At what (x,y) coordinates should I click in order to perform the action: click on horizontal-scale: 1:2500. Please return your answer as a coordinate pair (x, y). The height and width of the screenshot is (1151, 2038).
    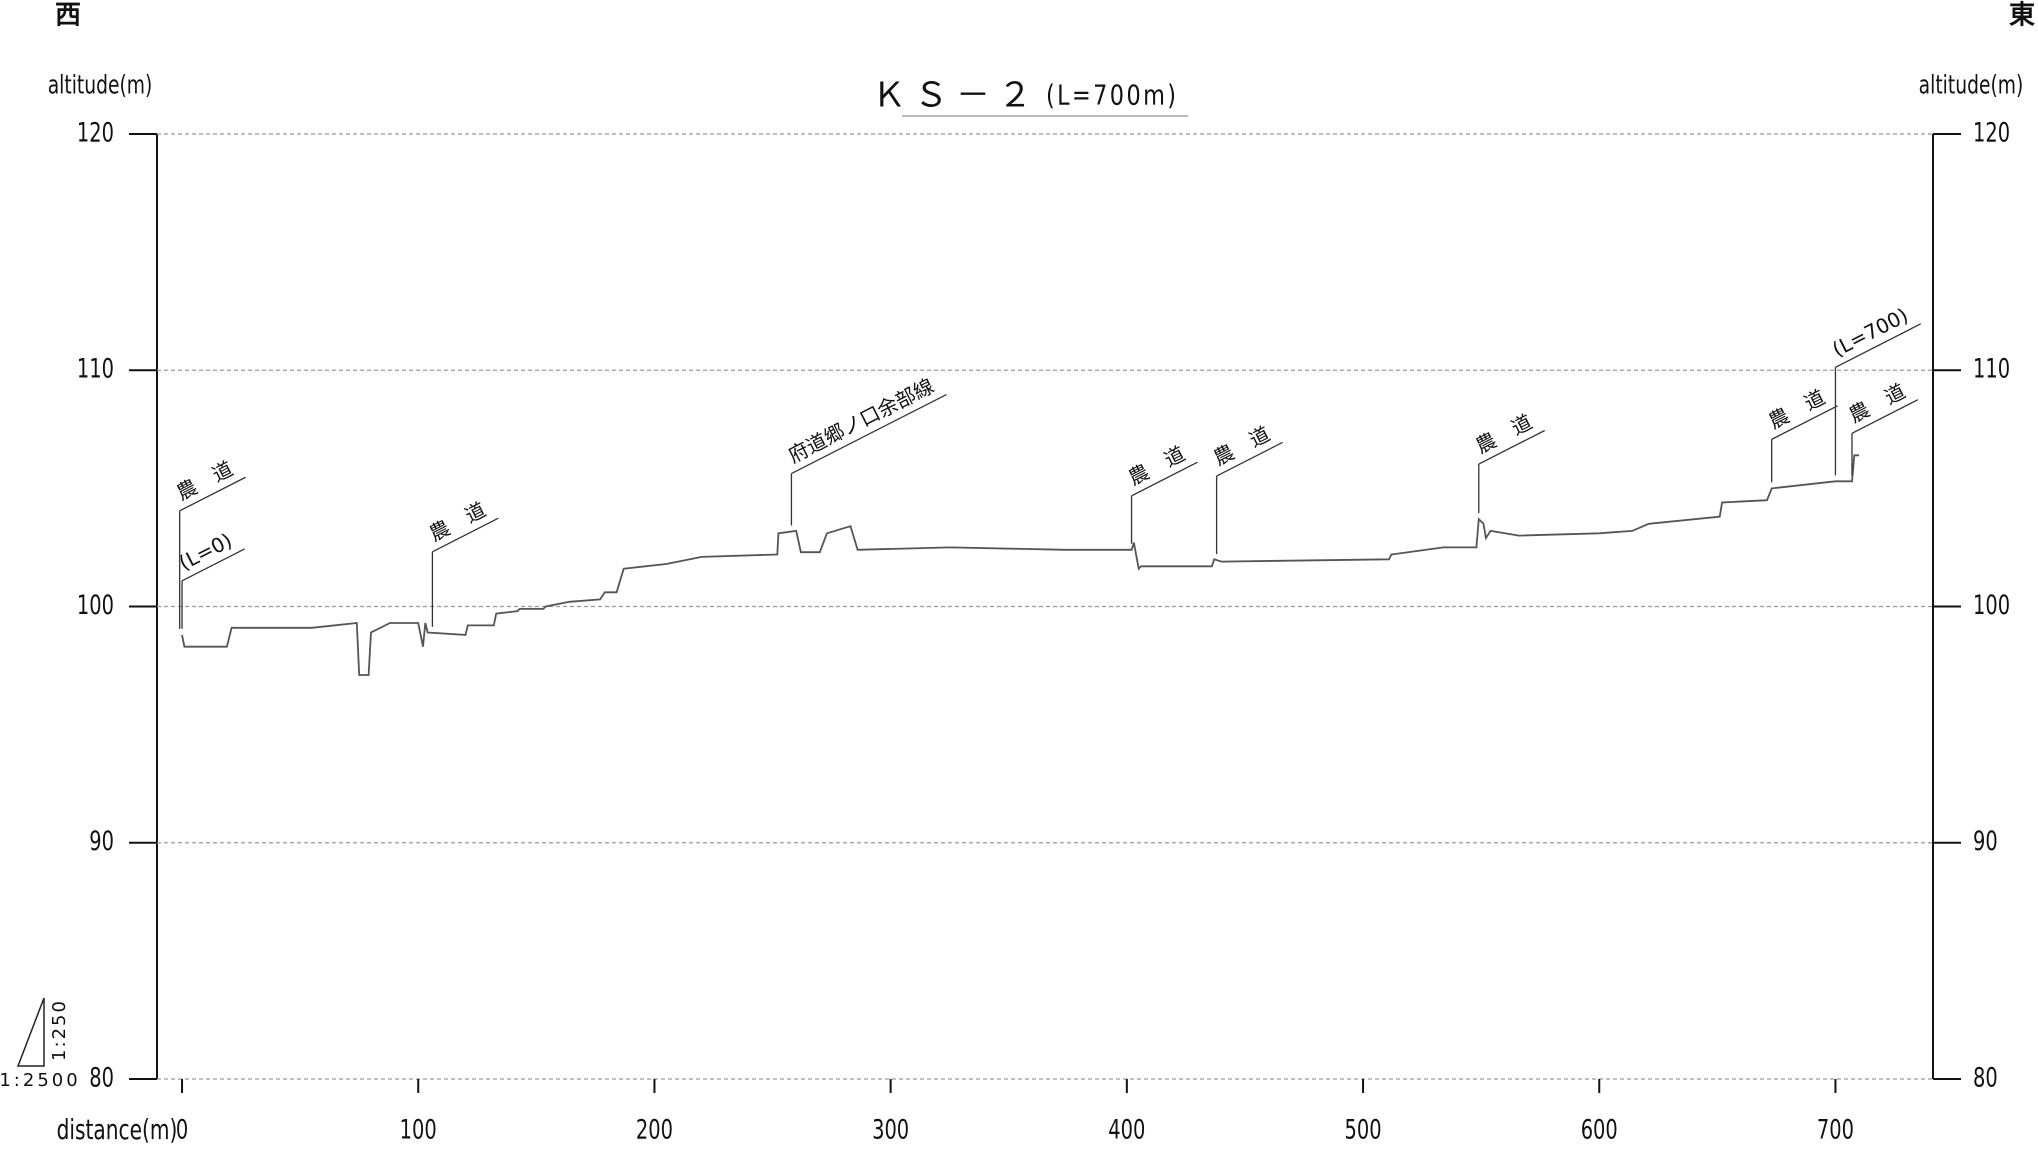
    Looking at the image, I should click on (40, 1080).